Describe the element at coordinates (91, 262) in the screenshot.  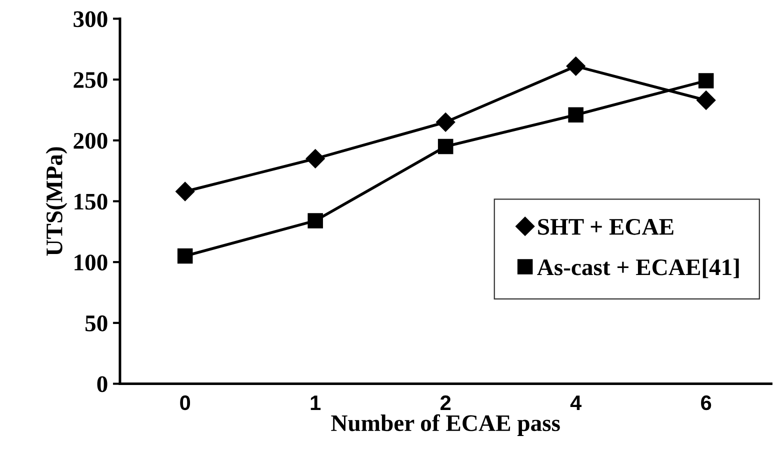
I see `y-tick-label: 100` at that location.